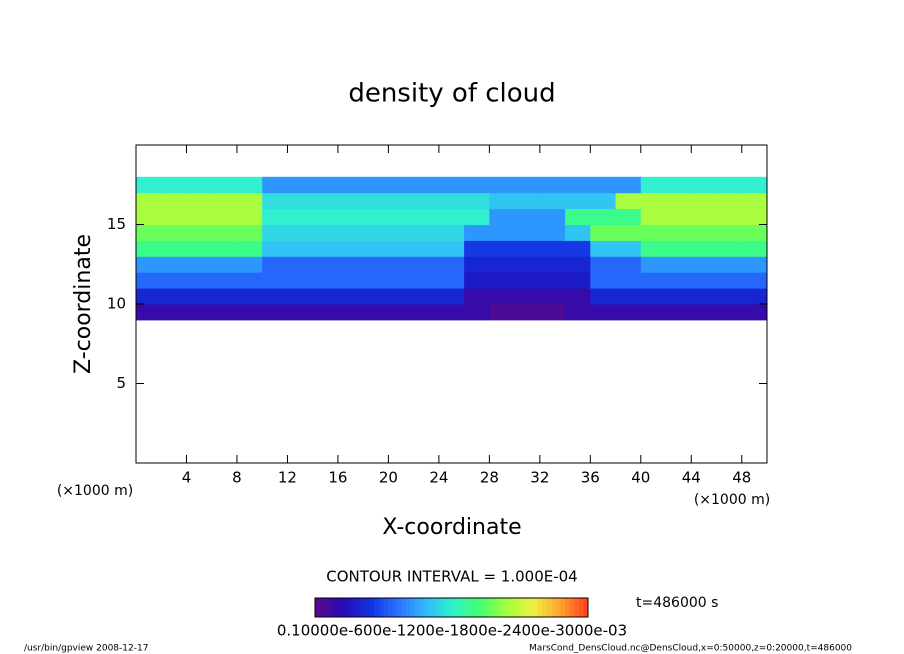 This screenshot has width=904, height=654. What do you see at coordinates (237, 478) in the screenshot?
I see `x-tick-label: 8` at bounding box center [237, 478].